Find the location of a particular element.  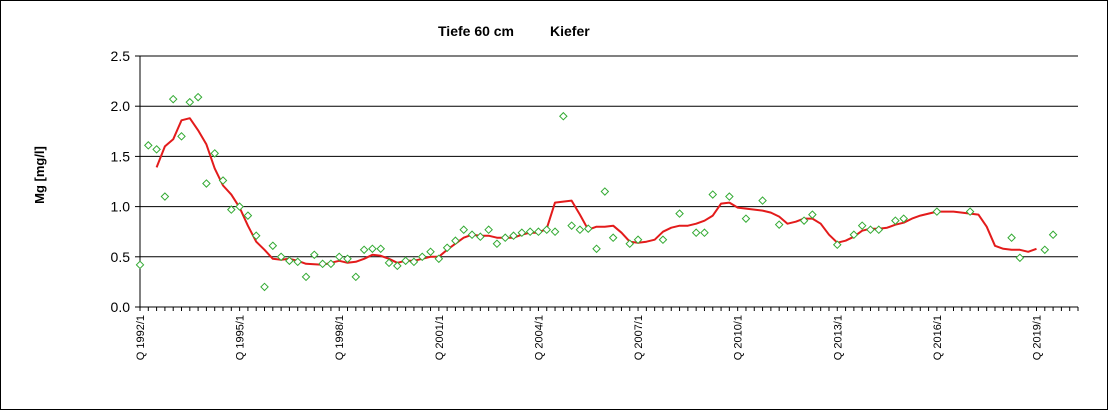

x-tick-label: Q 2004/1 is located at coordinates (539, 337).